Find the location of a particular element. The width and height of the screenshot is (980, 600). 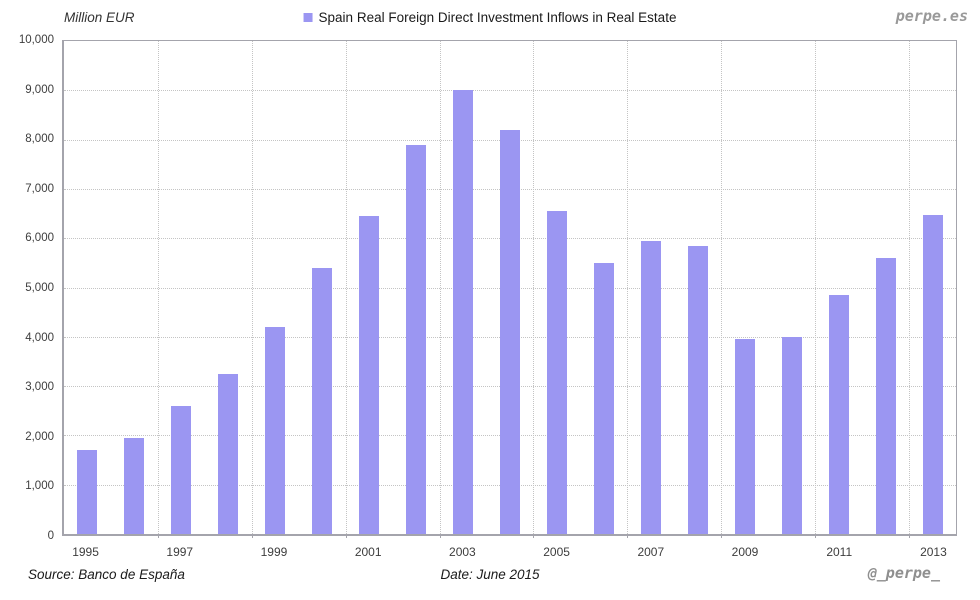

twitter-handle: @_perpe_ is located at coordinates (903, 573).